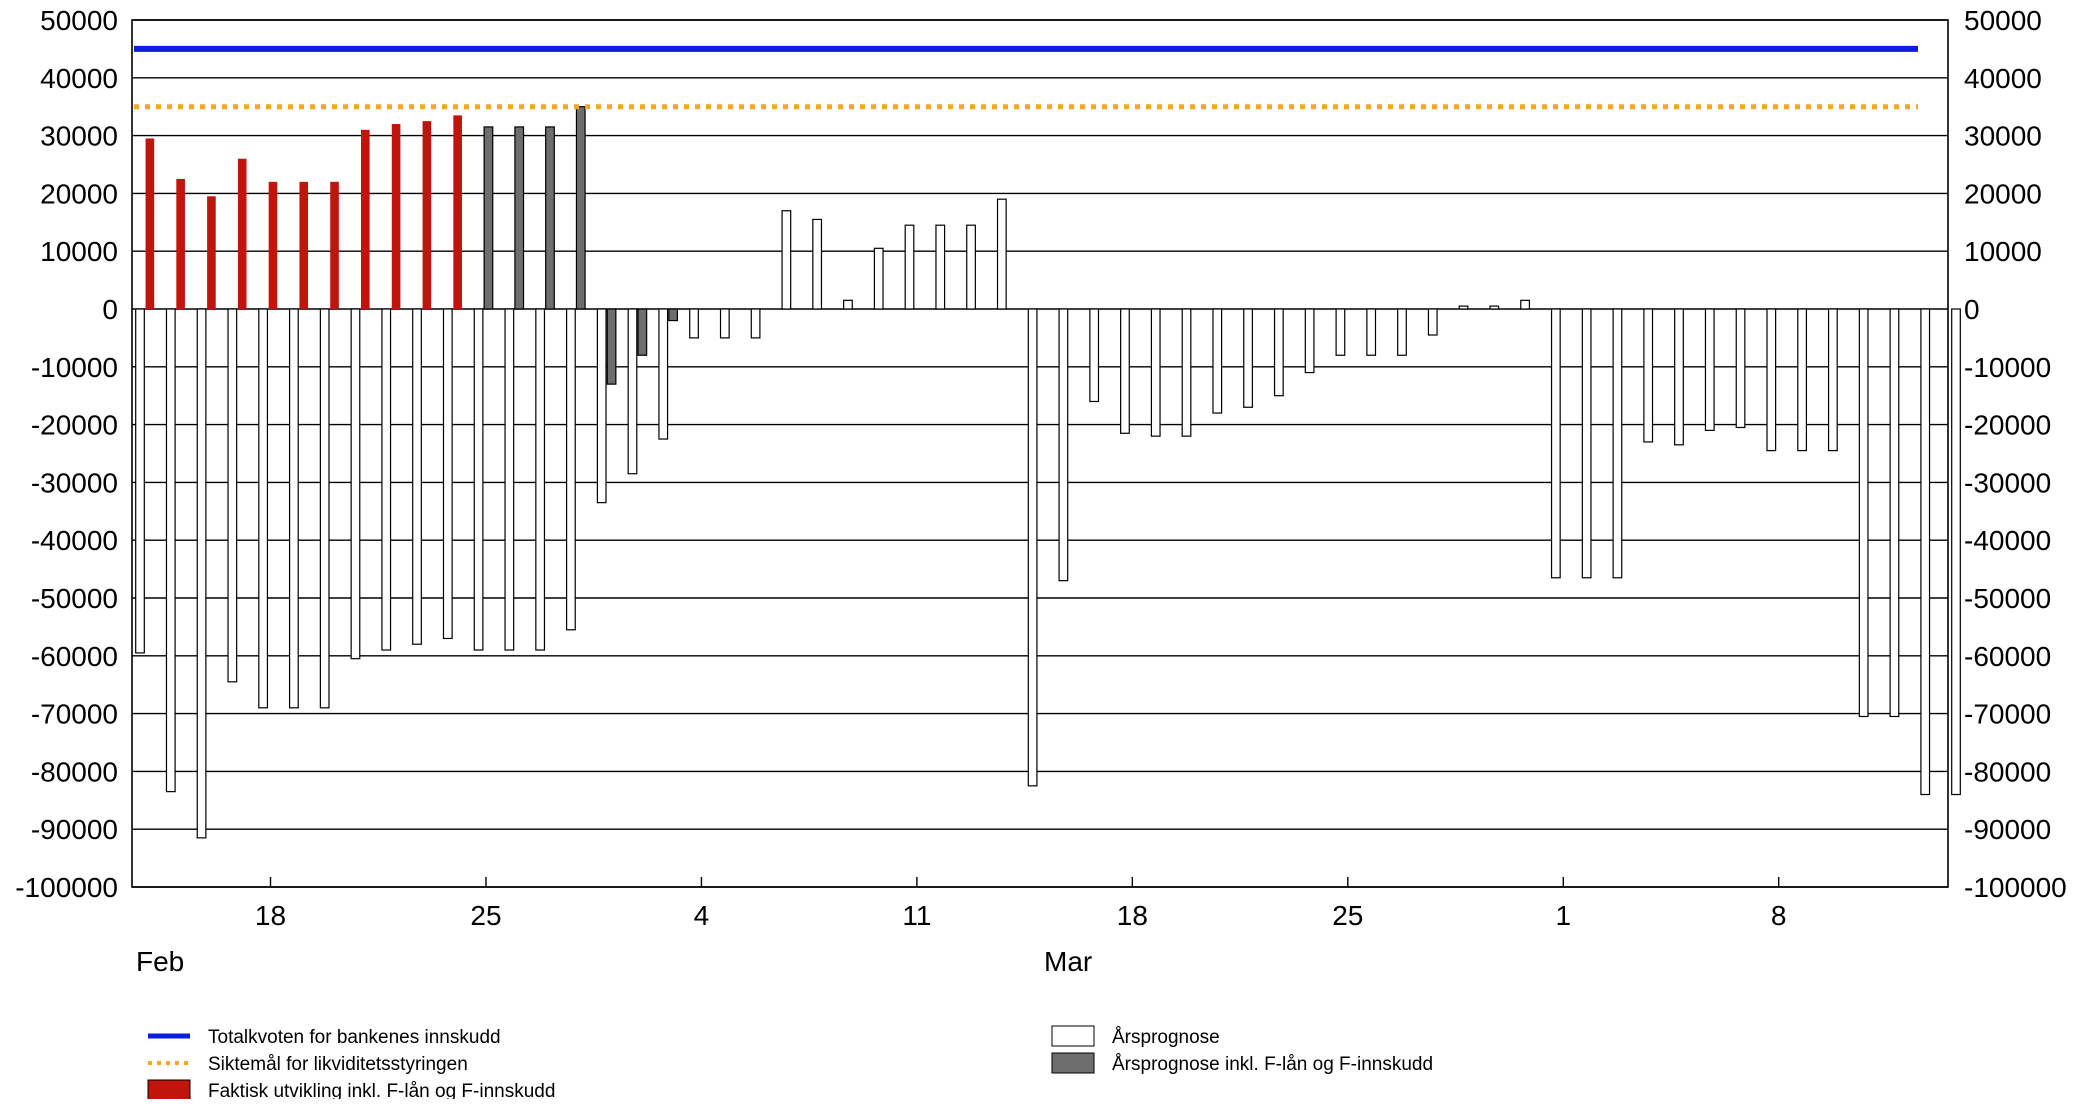 This screenshot has width=2081, height=1104. I want to click on y-tick-label-right: 50000, so click(2003, 20).